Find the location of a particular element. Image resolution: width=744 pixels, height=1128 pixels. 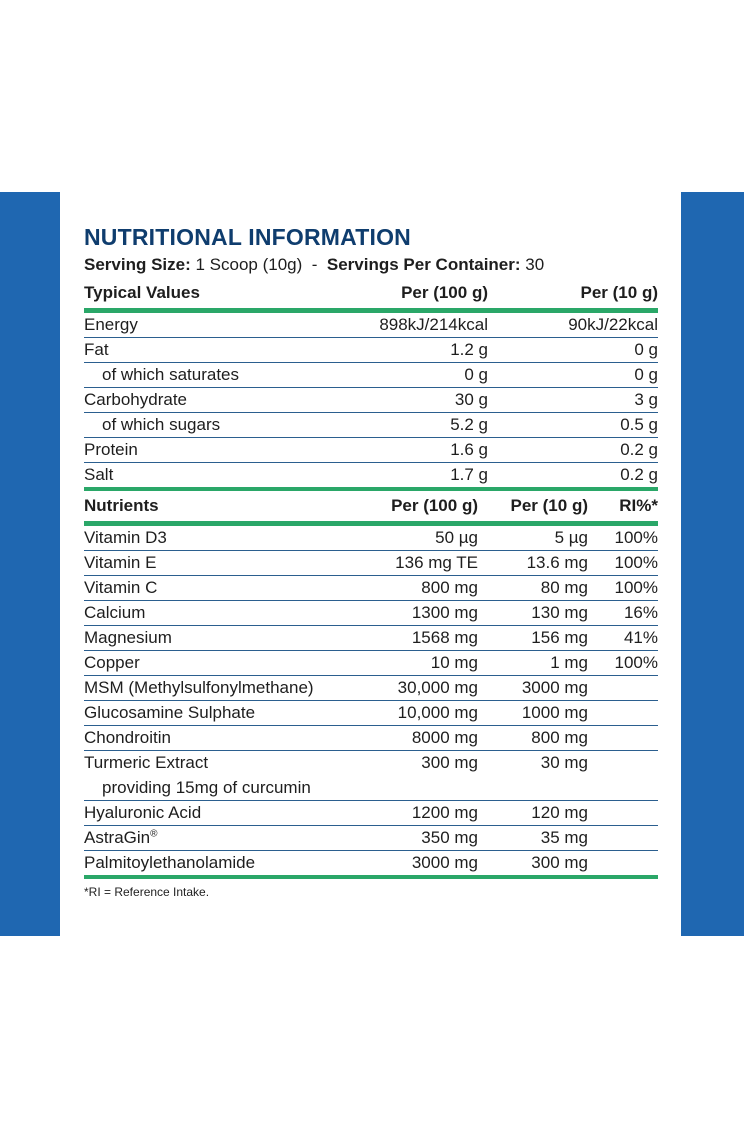

row-name: Salt is located at coordinates (99, 474).